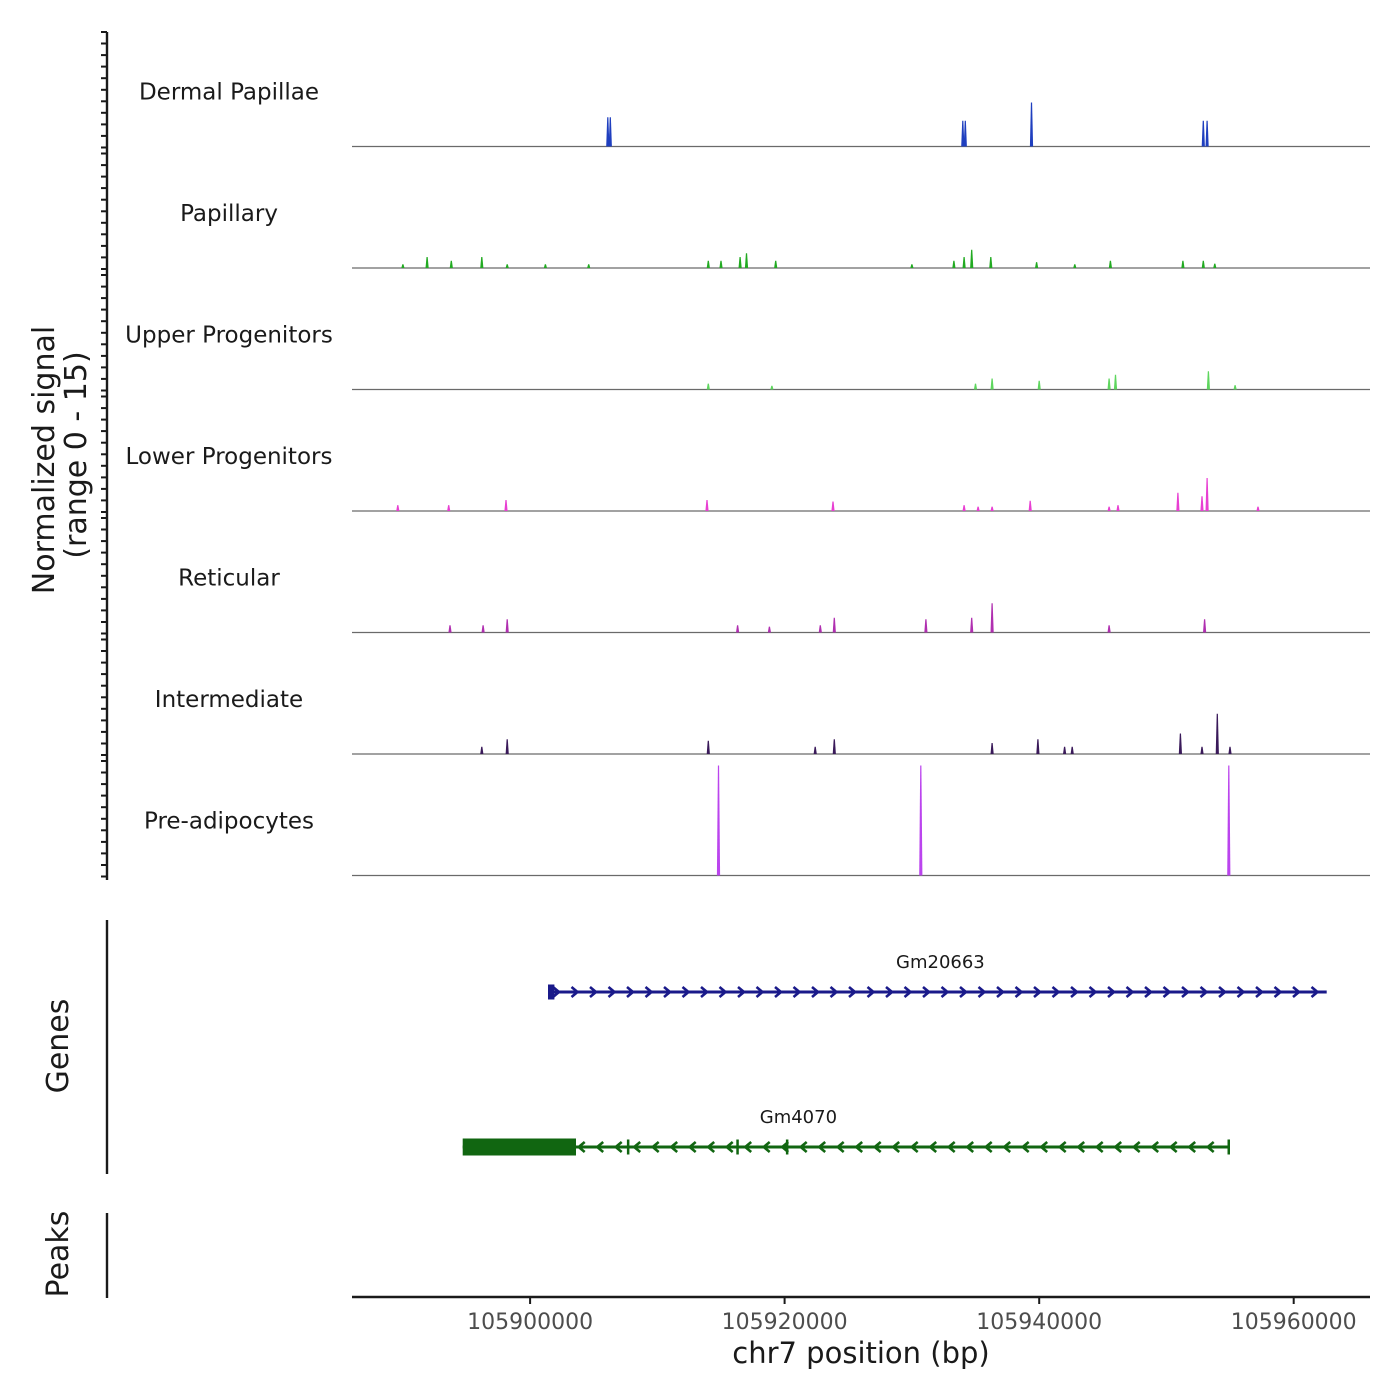 The width and height of the screenshot is (1400, 1400). Describe the element at coordinates (846, 1131) in the screenshot. I see `gene-gm4070: Gm4070` at that location.